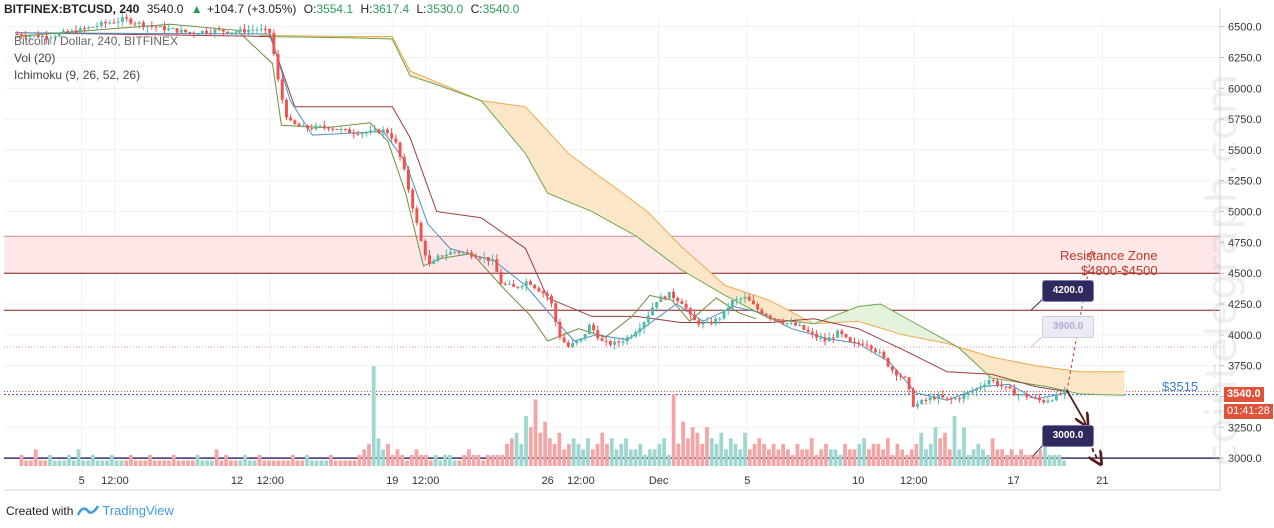 This screenshot has height=528, width=1274. Describe the element at coordinates (1068, 436) in the screenshot. I see `callout-3000: 3000.0` at that location.